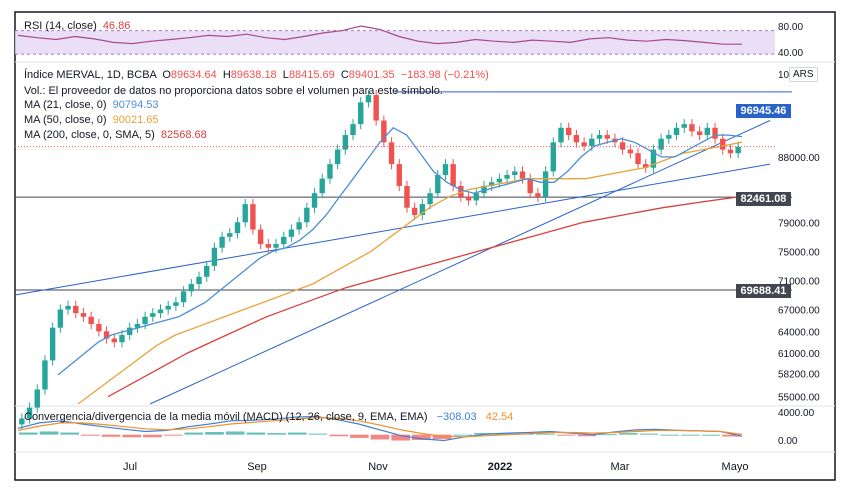 Image resolution: width=850 pixels, height=498 pixels. What do you see at coordinates (116, 26) in the screenshot?
I see `rsi-value: 46.86` at bounding box center [116, 26].